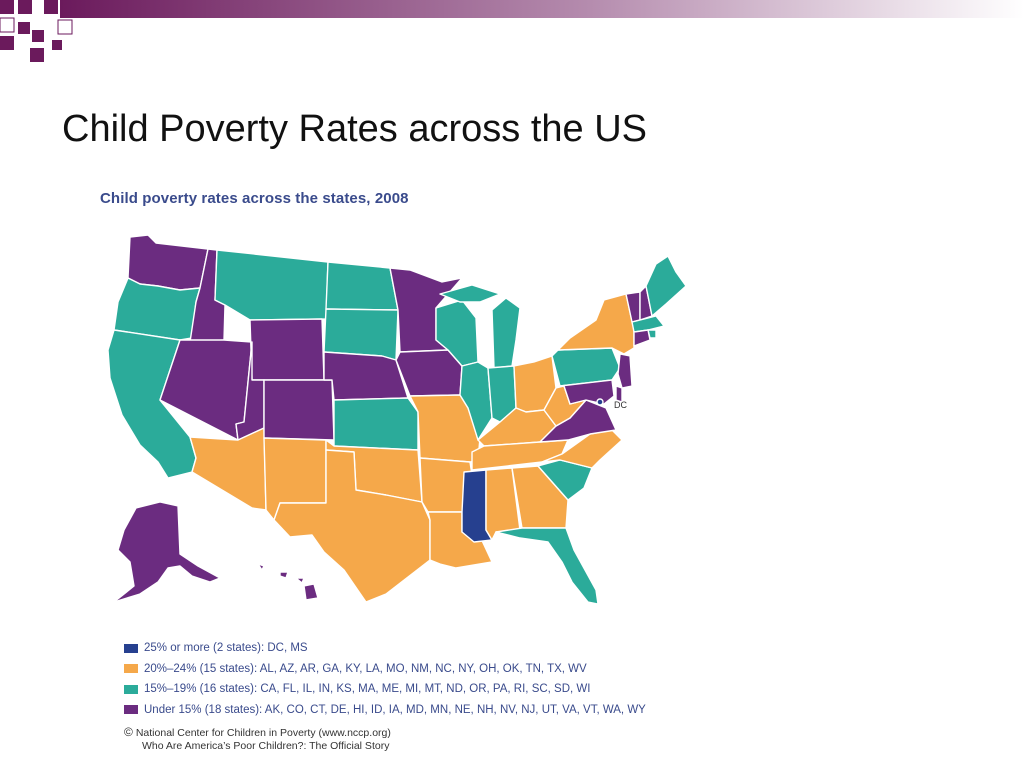  I want to click on legend-item: 25% or more (2 states): DC, MS, so click(385, 648).